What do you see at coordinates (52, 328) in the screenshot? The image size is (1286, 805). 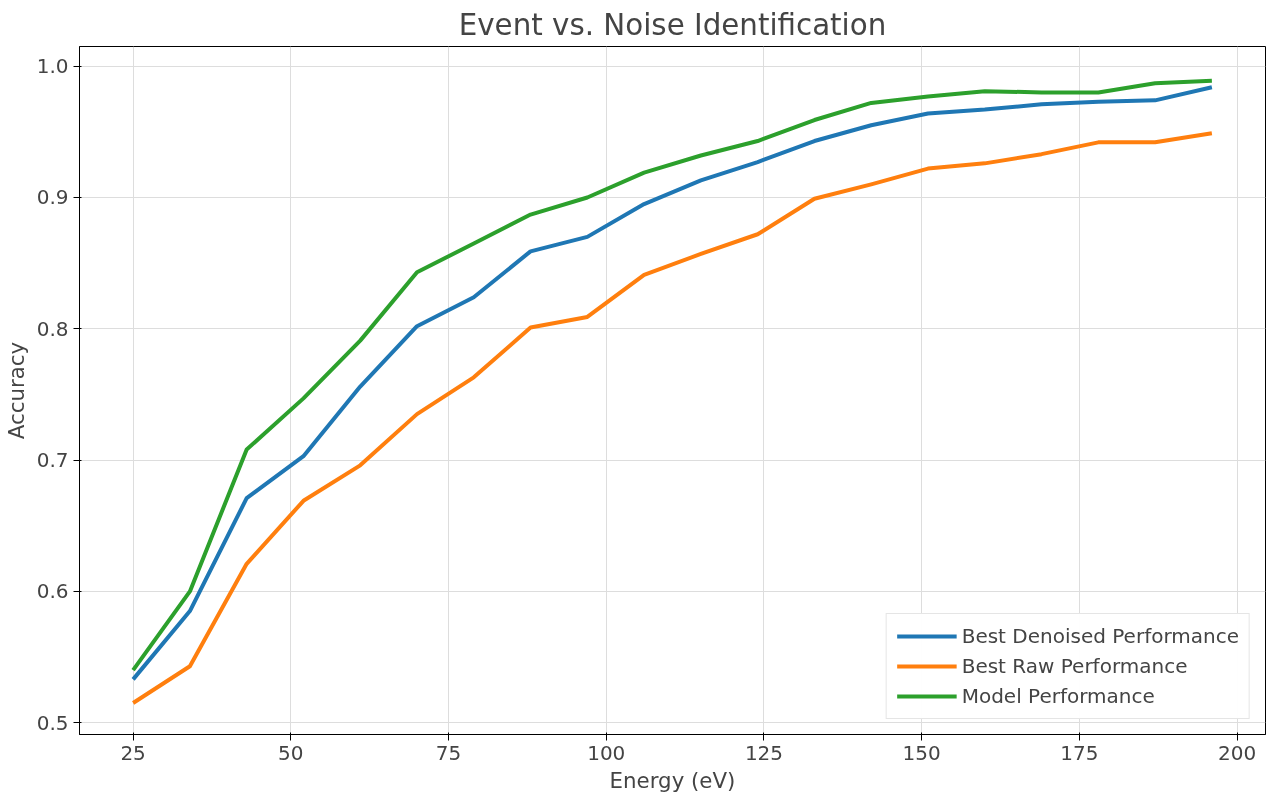 I see `y-tick-label: 0.8` at bounding box center [52, 328].